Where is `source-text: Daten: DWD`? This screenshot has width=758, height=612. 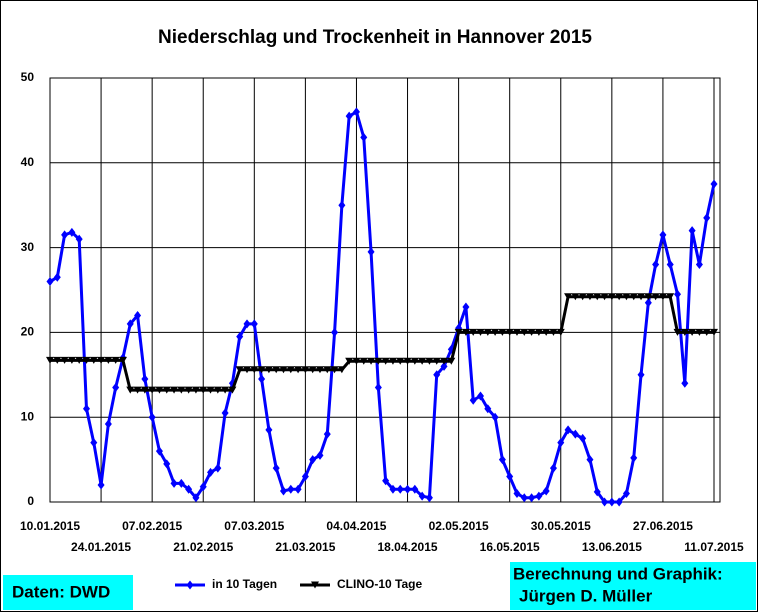
source-text: Daten: DWD is located at coordinates (61, 591).